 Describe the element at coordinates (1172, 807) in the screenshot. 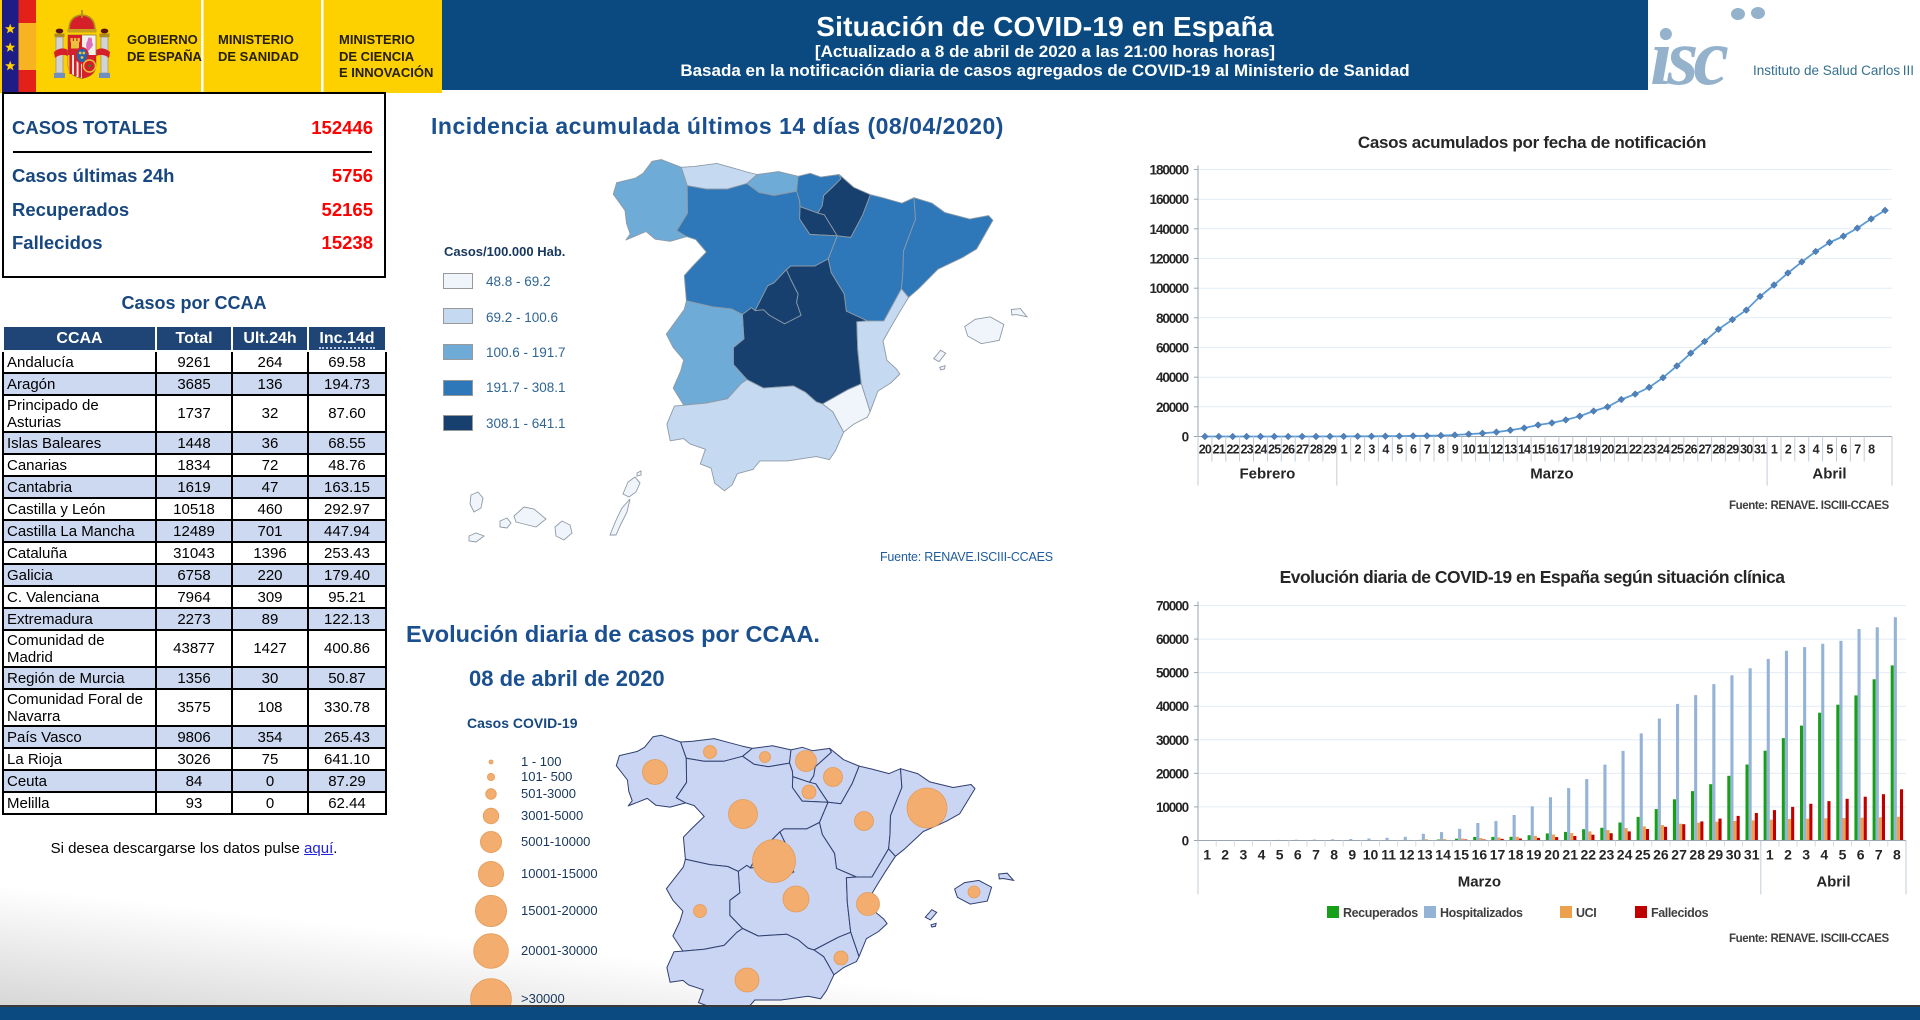

I see `svg-text: 10000` at that location.